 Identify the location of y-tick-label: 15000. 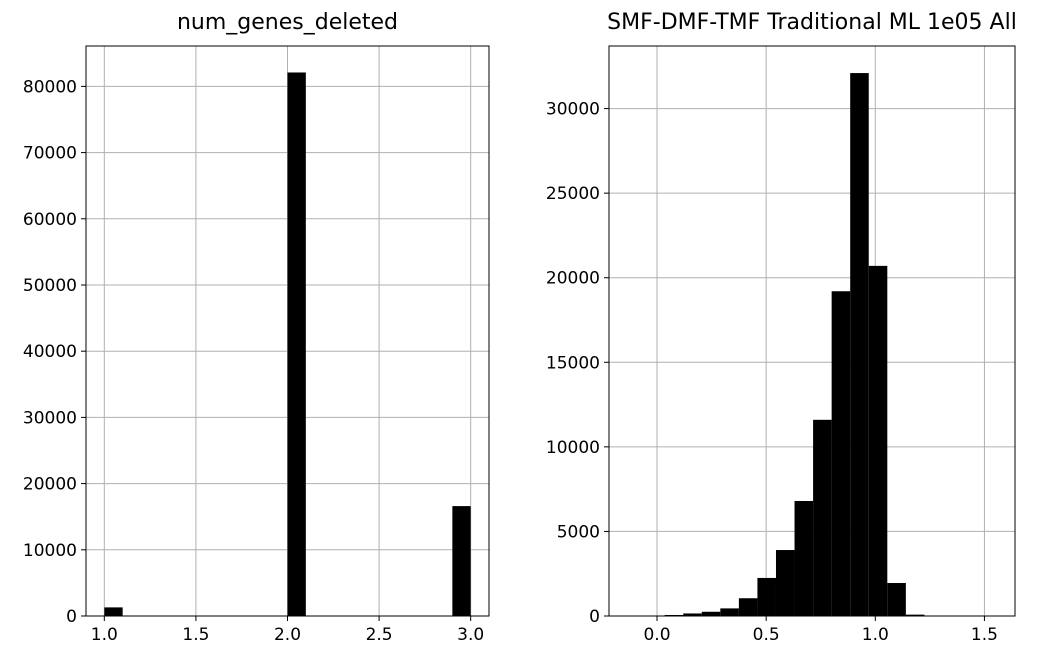
(573, 363).